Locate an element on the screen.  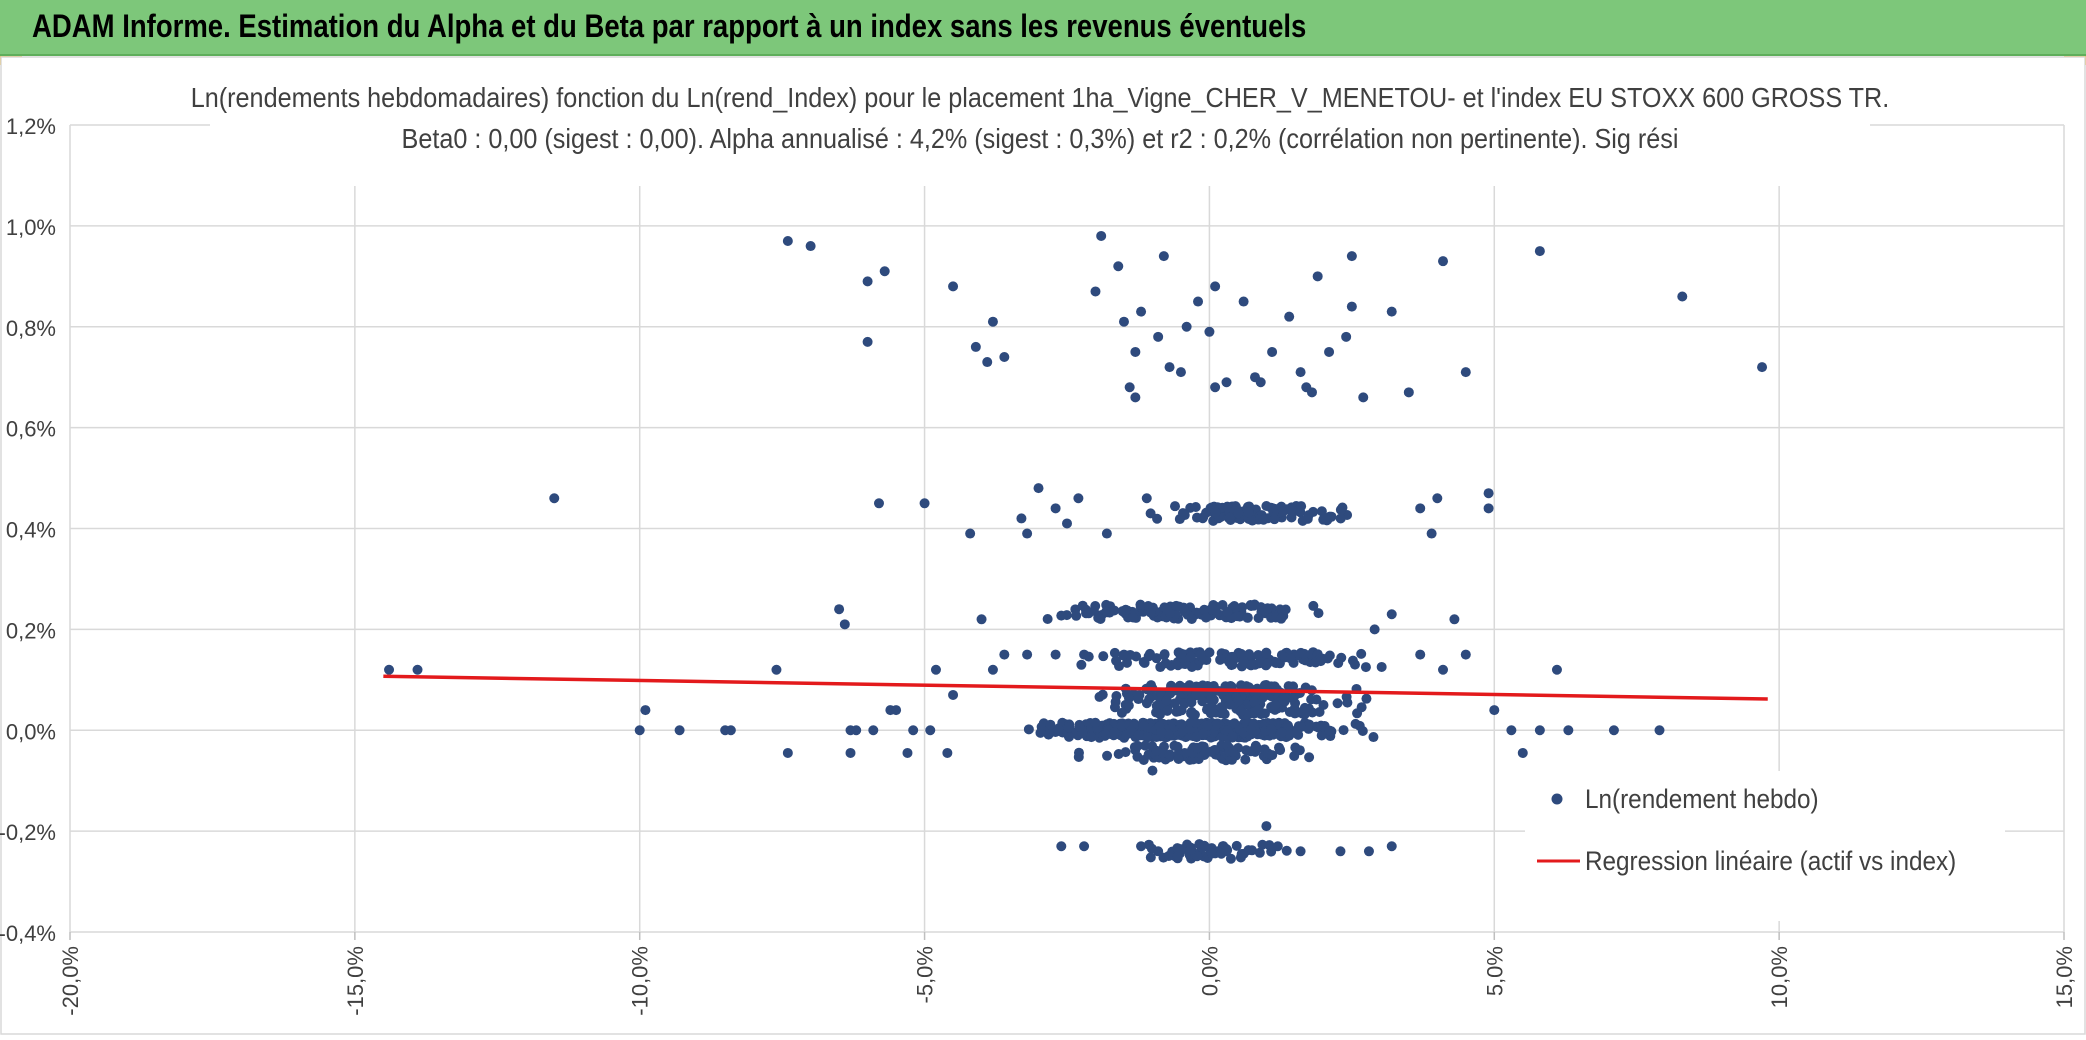
y-tick-label: 1,2% is located at coordinates (31, 126).